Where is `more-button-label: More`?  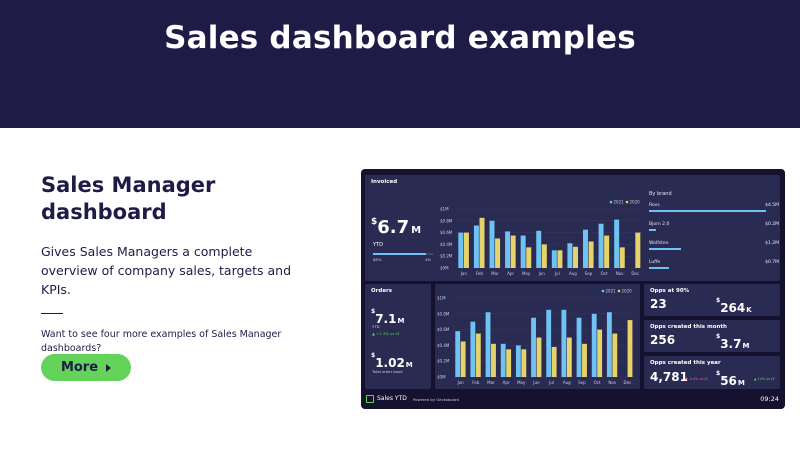 more-button-label: More is located at coordinates (79, 367).